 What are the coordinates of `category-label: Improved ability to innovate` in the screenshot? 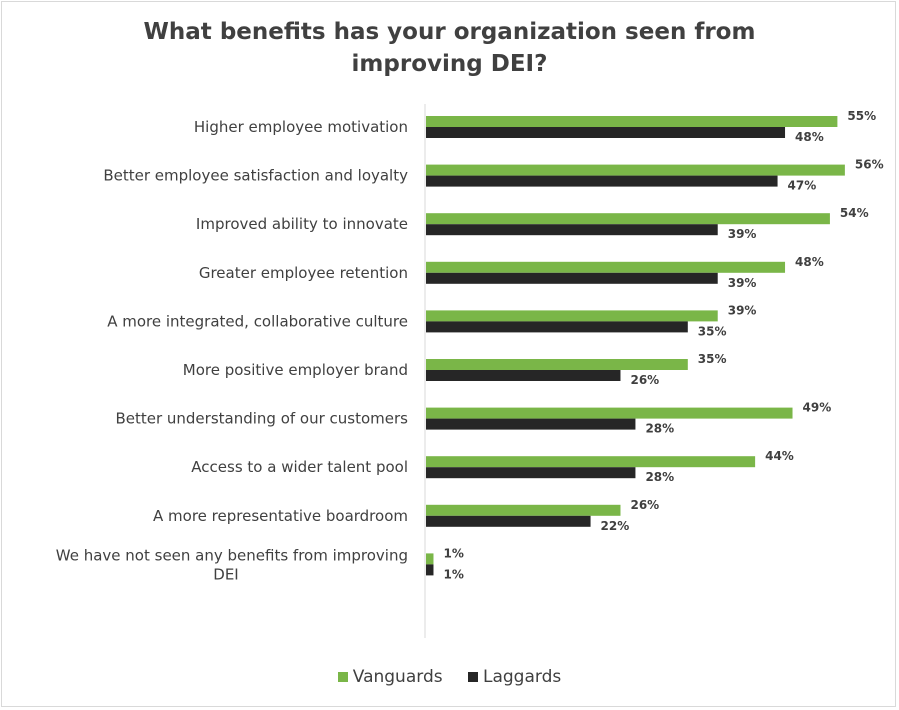 It's located at (302, 224).